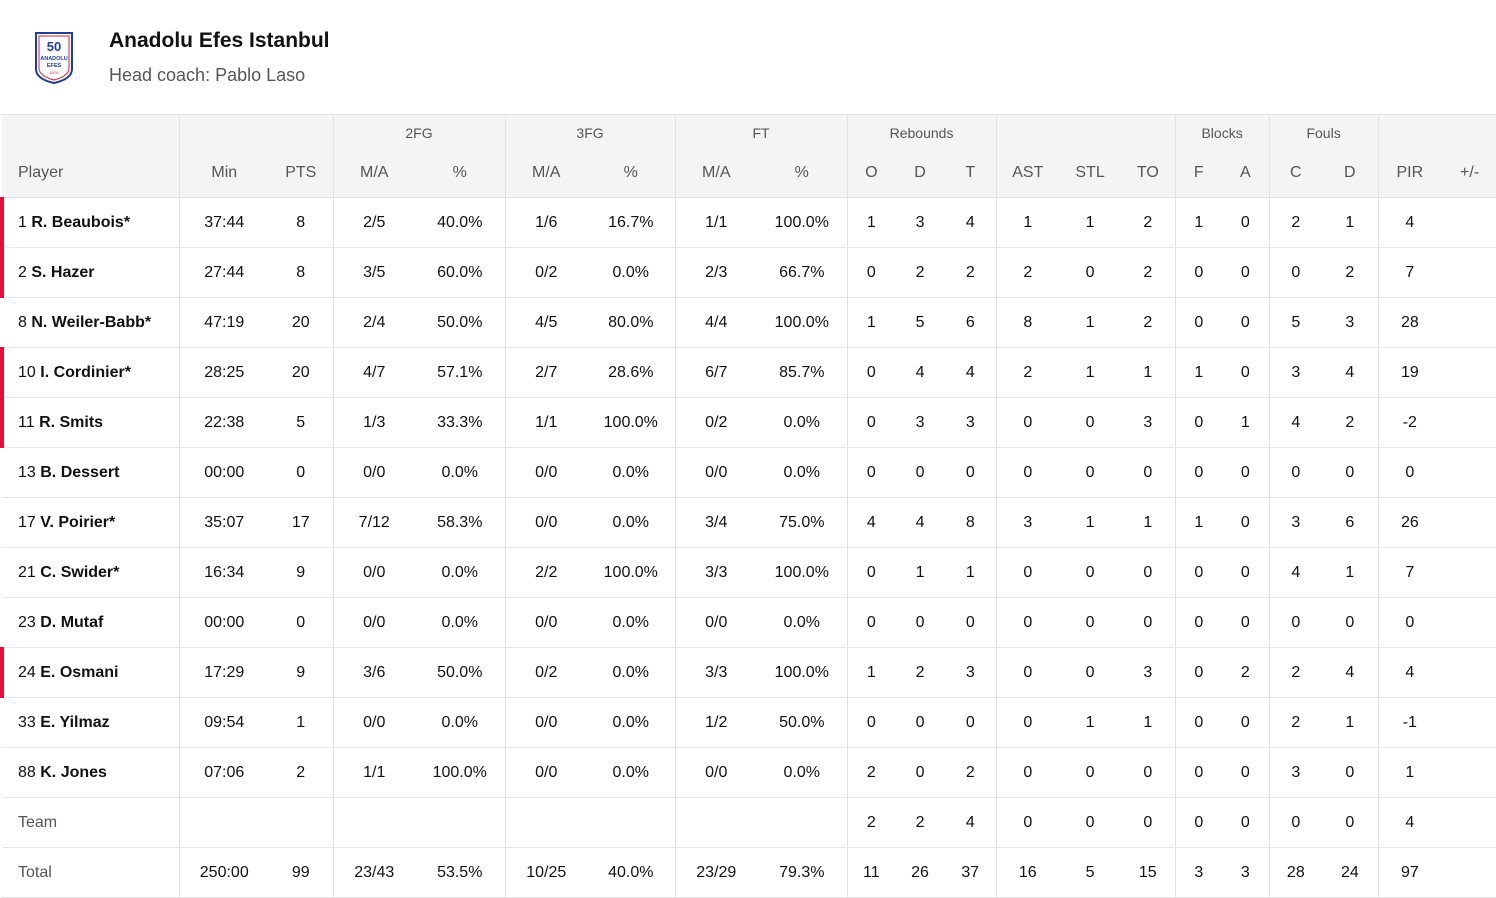 This screenshot has width=1496, height=898. Describe the element at coordinates (71, 422) in the screenshot. I see `player-name-link: R. Smits` at that location.